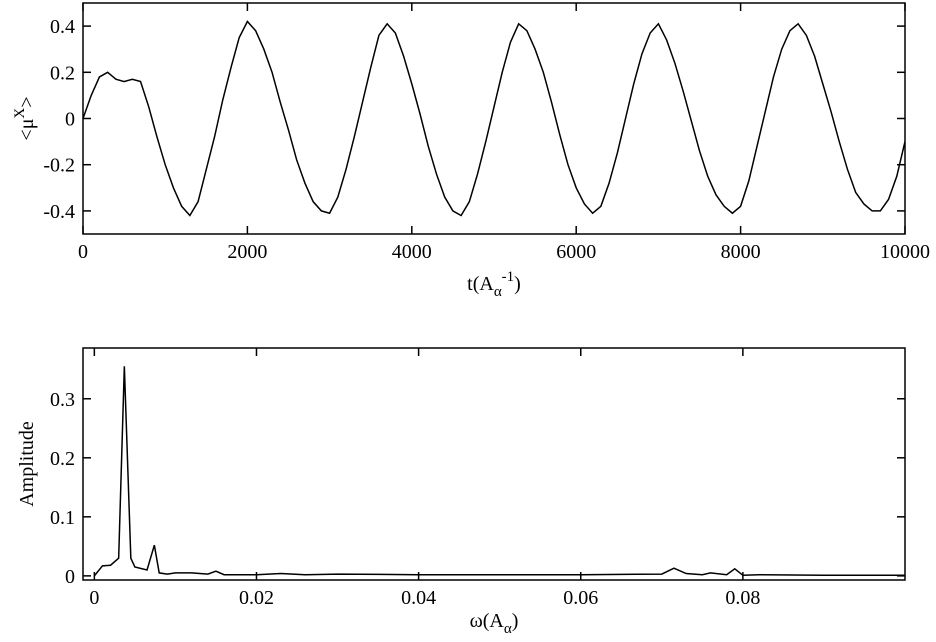 This screenshot has height=642, width=936. I want to click on x-tick-label: 6000, so click(576, 252).